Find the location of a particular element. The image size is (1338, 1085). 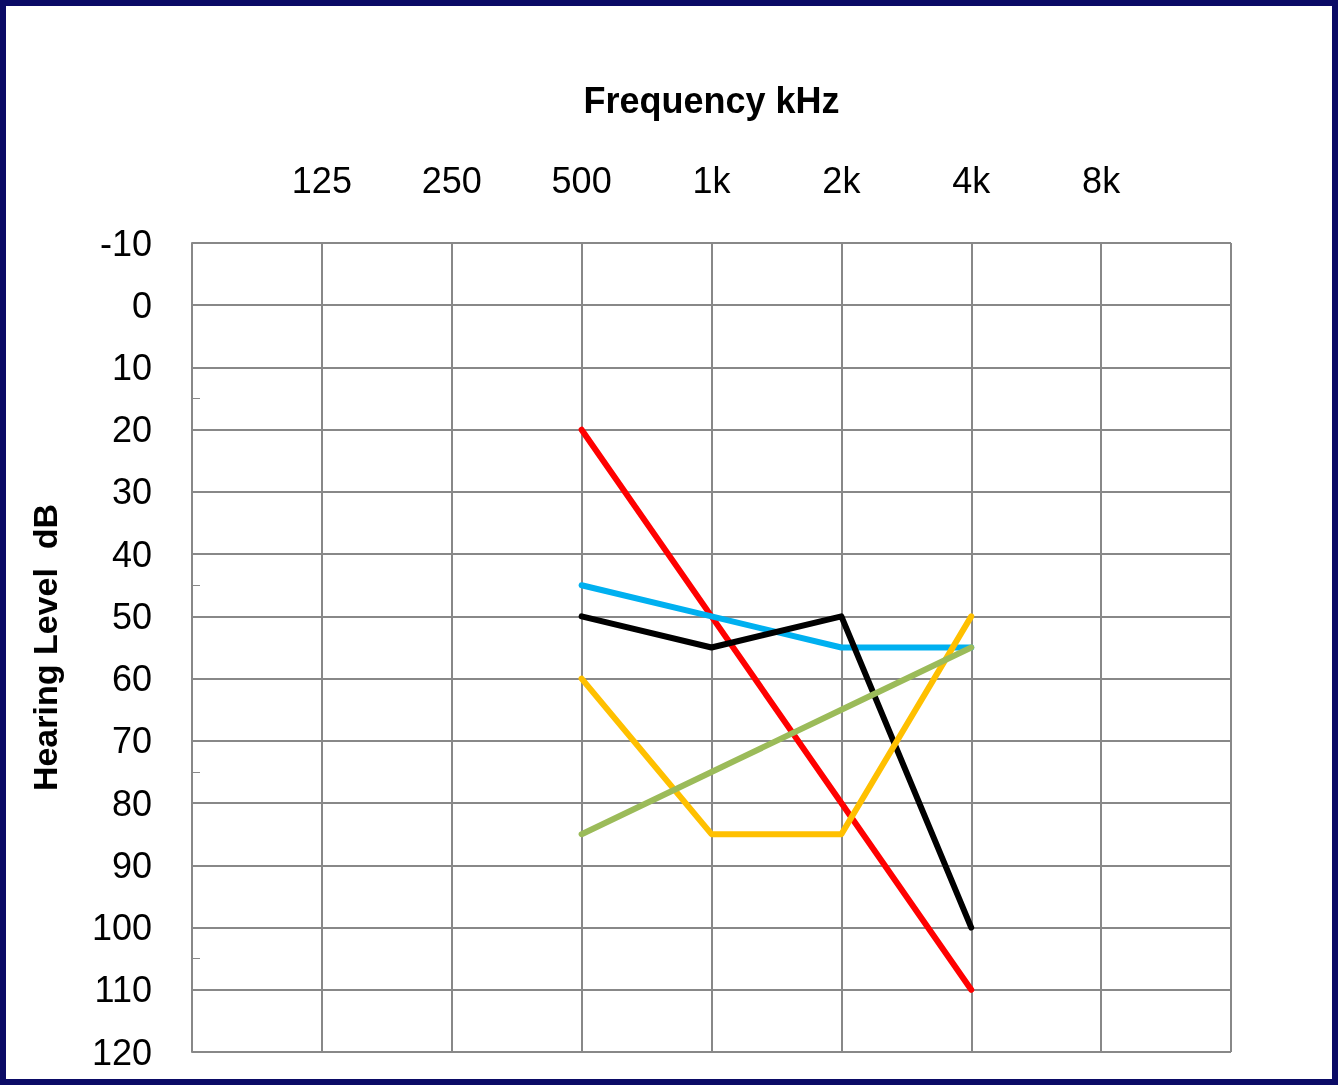

y-tick-label: 80 is located at coordinates (131, 803).